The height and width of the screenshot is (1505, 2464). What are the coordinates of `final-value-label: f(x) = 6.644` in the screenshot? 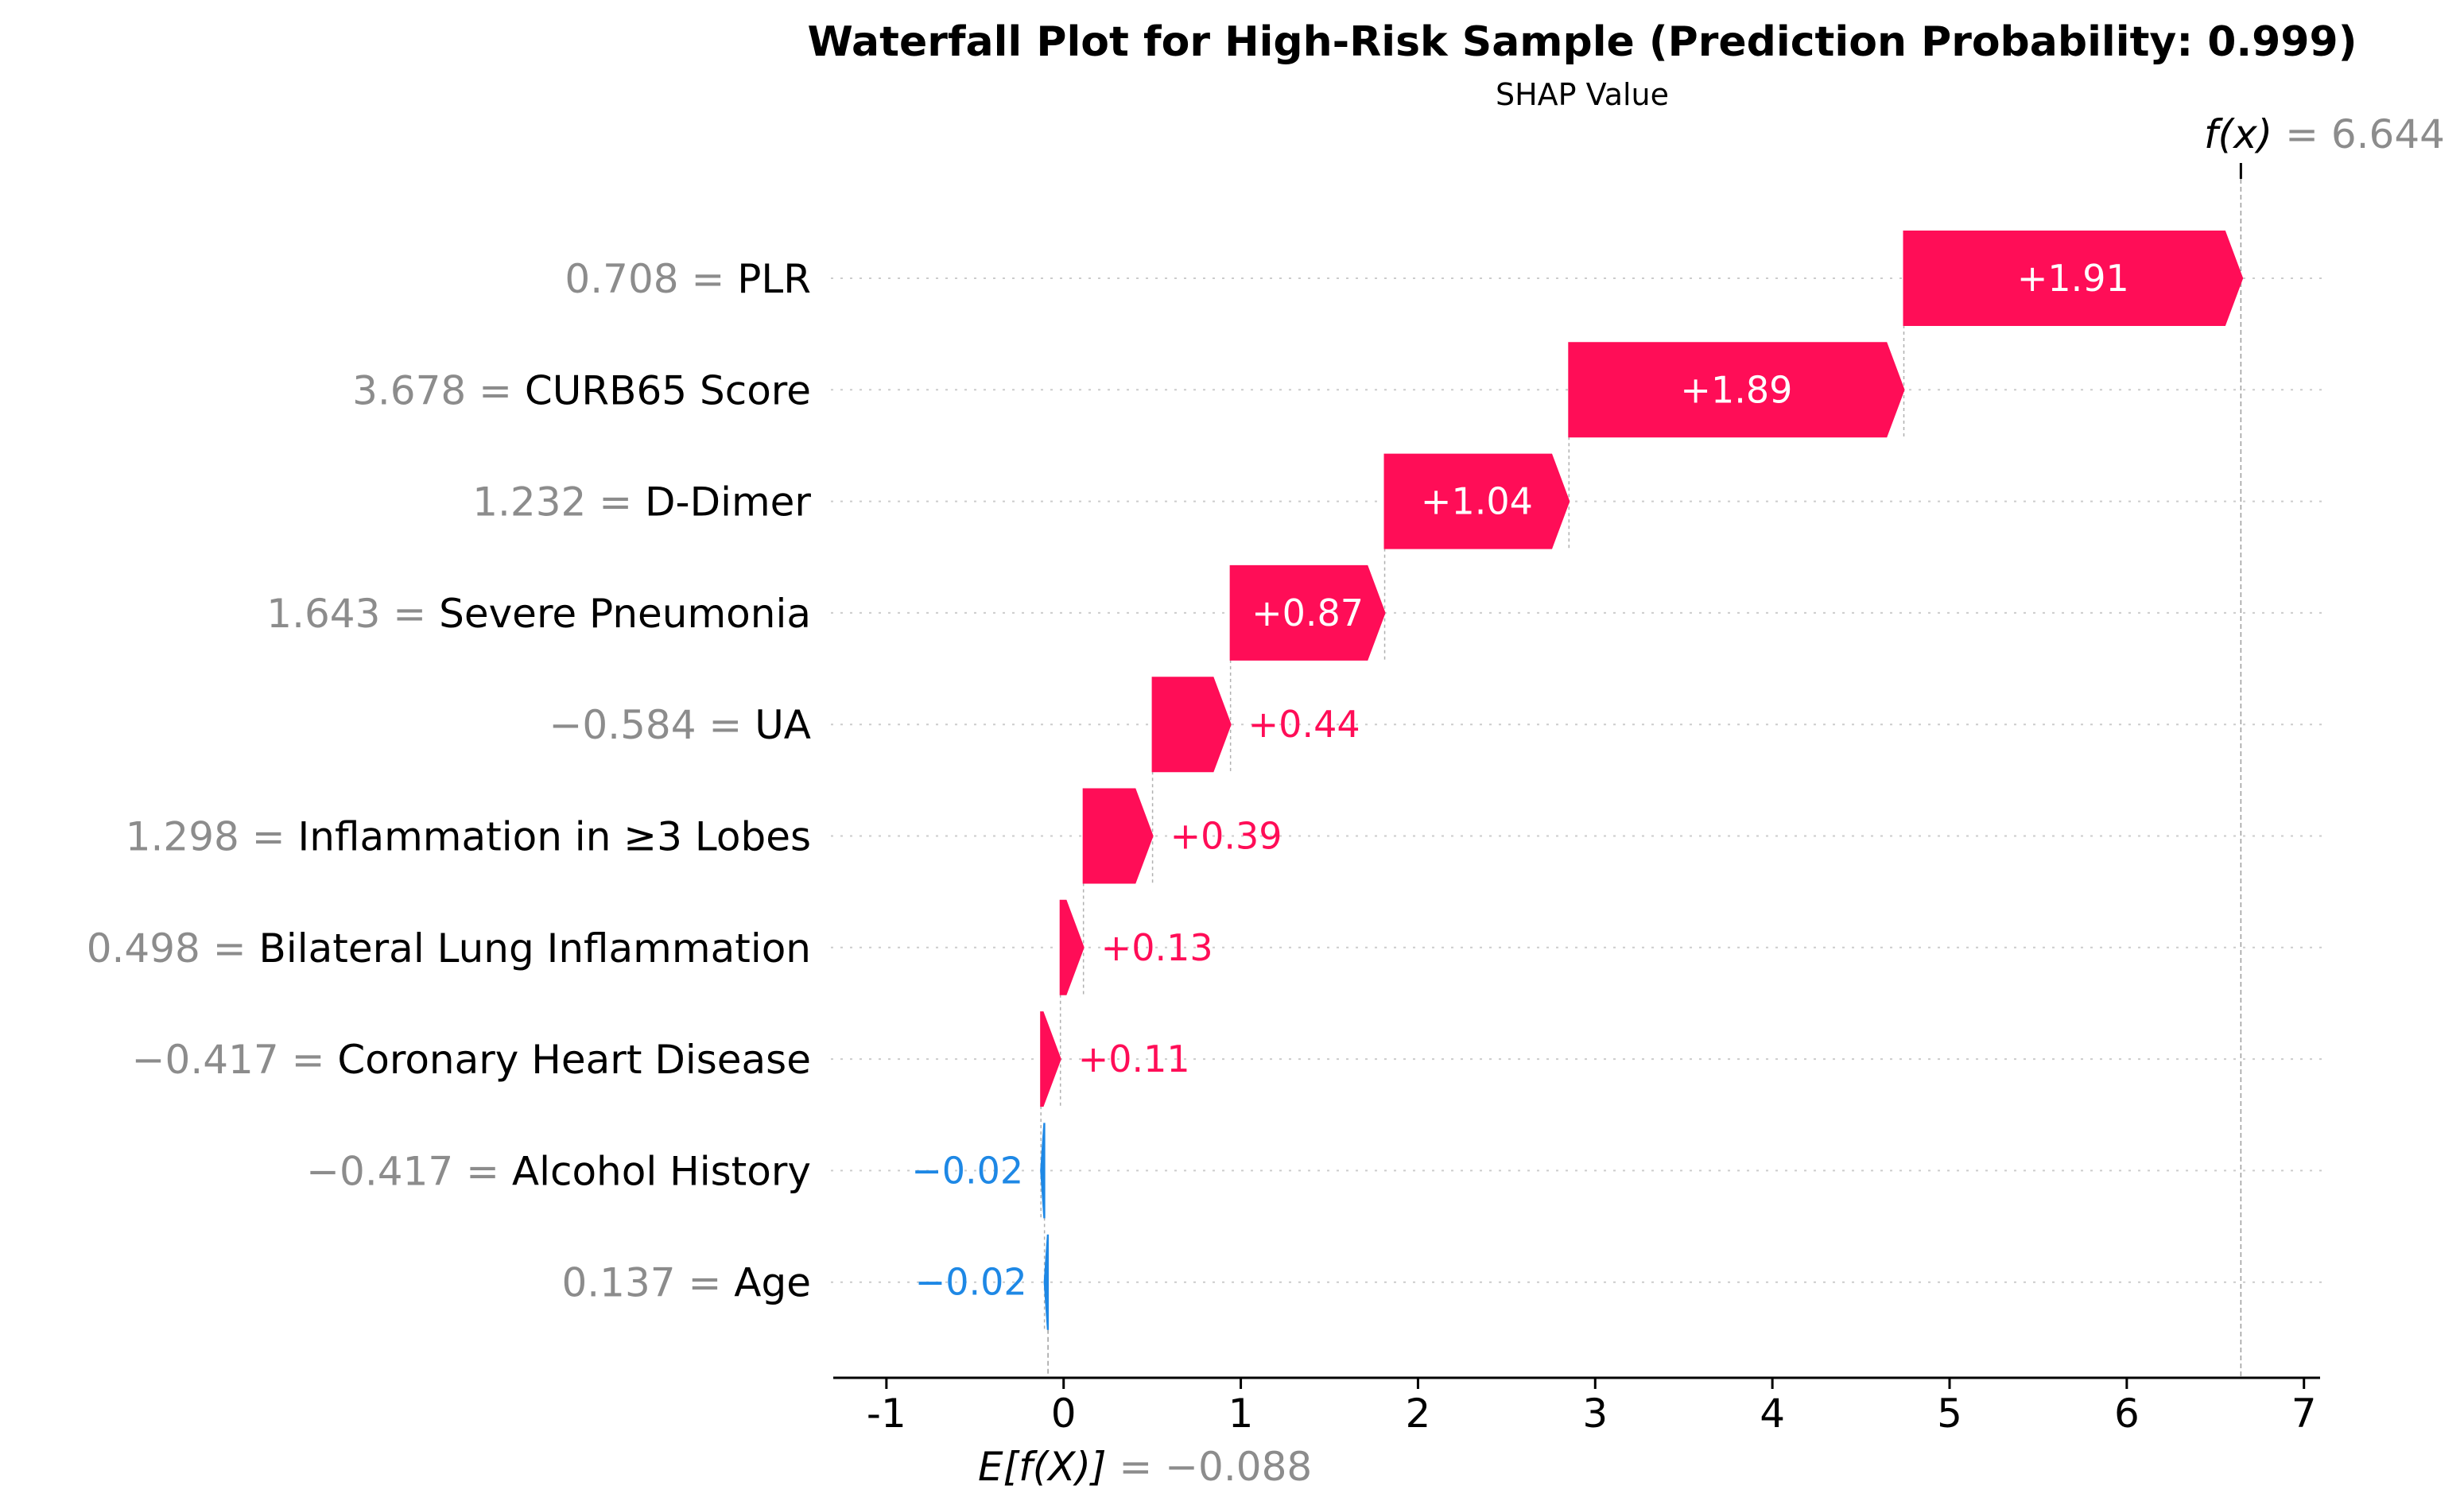 It's located at (2324, 134).